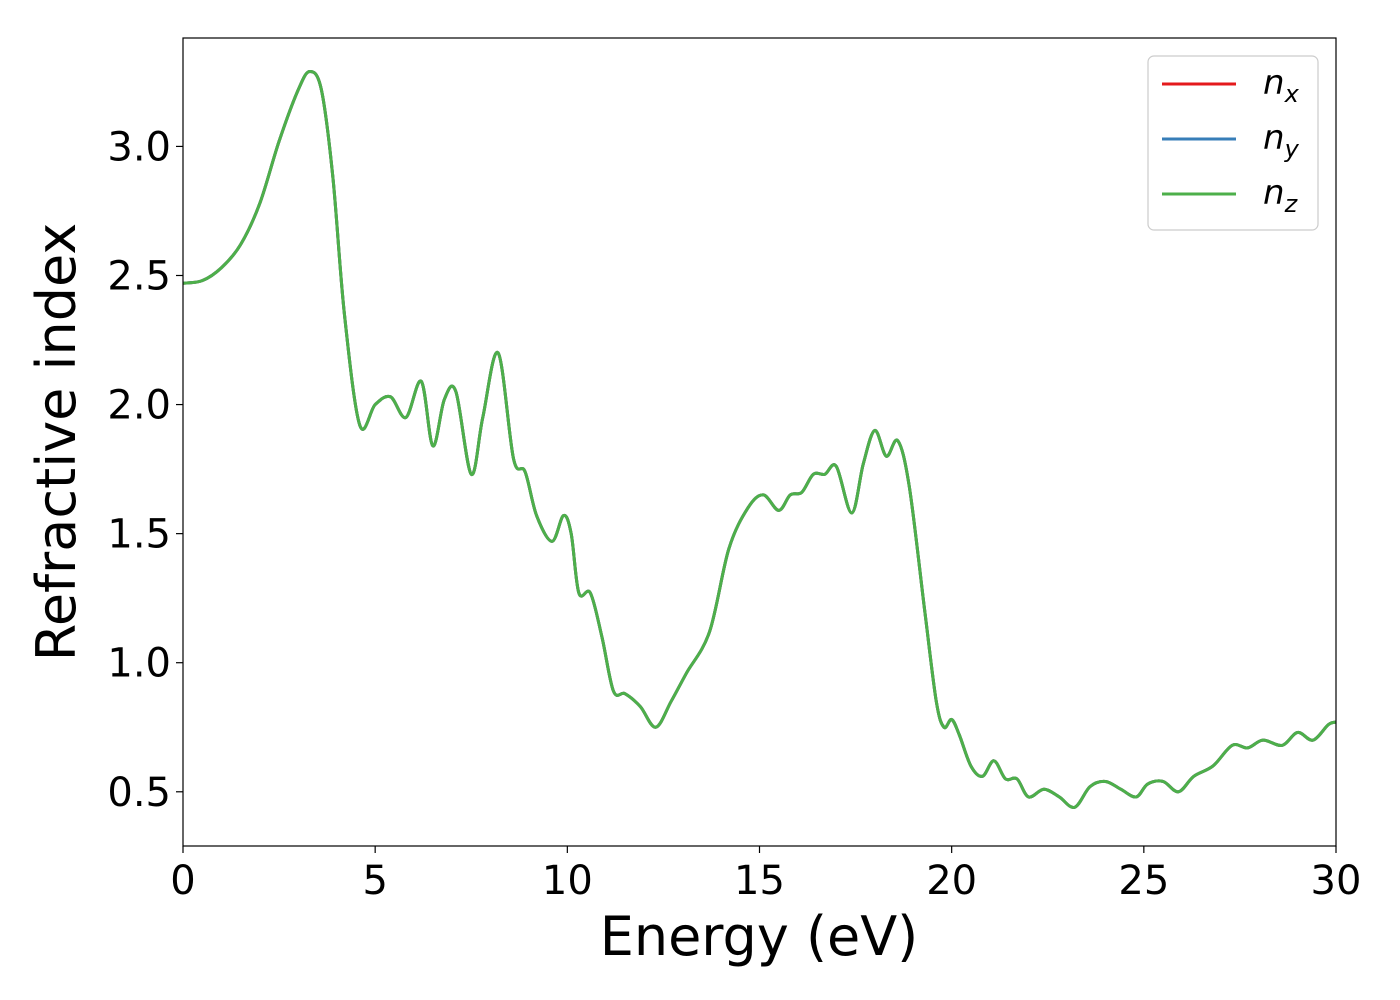 This screenshot has height=1000, width=1400. What do you see at coordinates (951, 881) in the screenshot?
I see `x-tick-label: 20` at bounding box center [951, 881].